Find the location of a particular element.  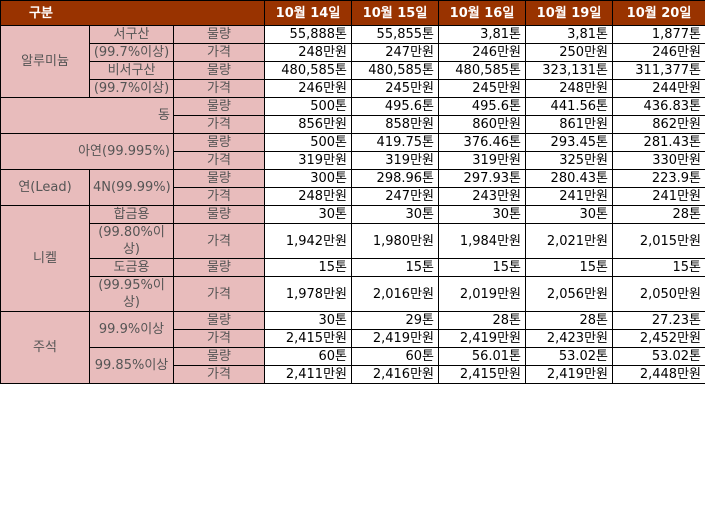

group-nickel: 니켈 is located at coordinates (45, 258).